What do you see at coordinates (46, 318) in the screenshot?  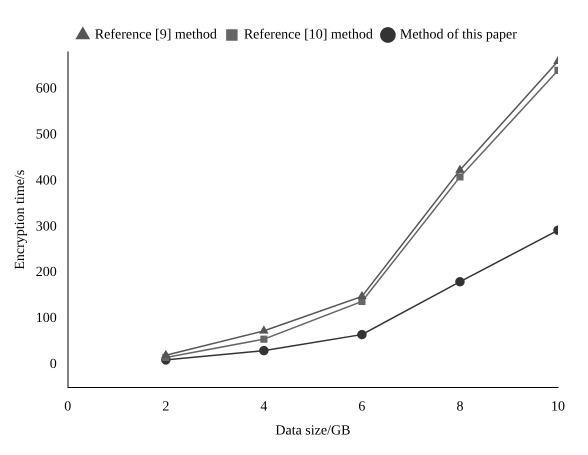 I see `y-tick-label: 100` at bounding box center [46, 318].